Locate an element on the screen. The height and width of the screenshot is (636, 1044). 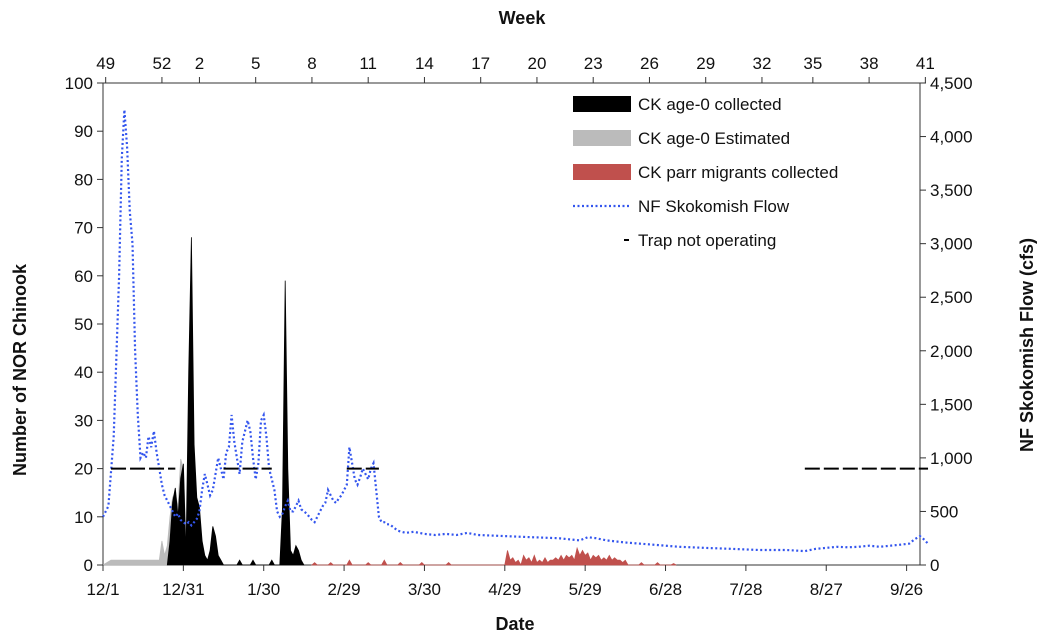
x2-tick-label: 35 is located at coordinates (812, 63).